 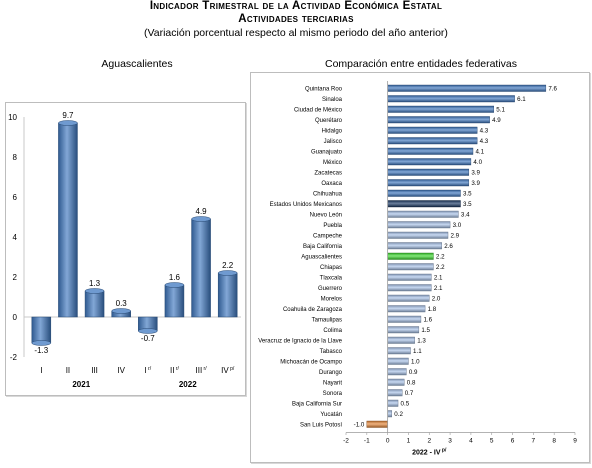 I want to click on value-label: 1.6, so click(x=427, y=320).